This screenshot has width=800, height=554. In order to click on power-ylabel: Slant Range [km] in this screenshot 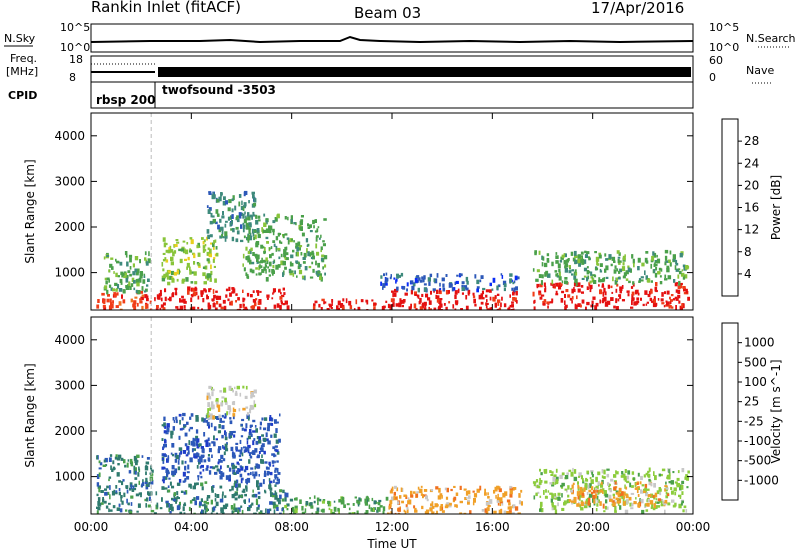, I will do `click(30, 211)`.